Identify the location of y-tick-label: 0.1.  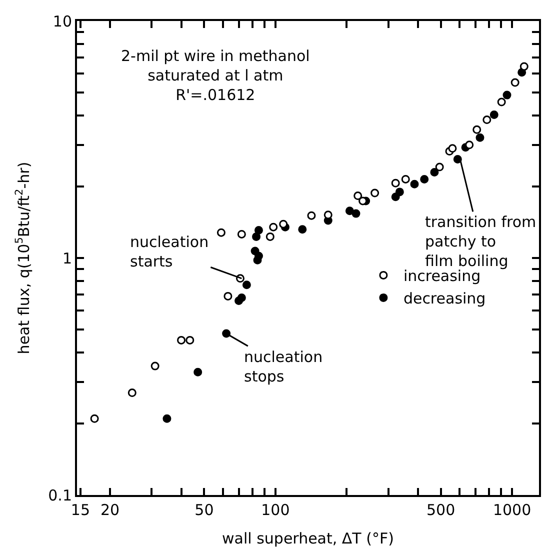
(60, 495).